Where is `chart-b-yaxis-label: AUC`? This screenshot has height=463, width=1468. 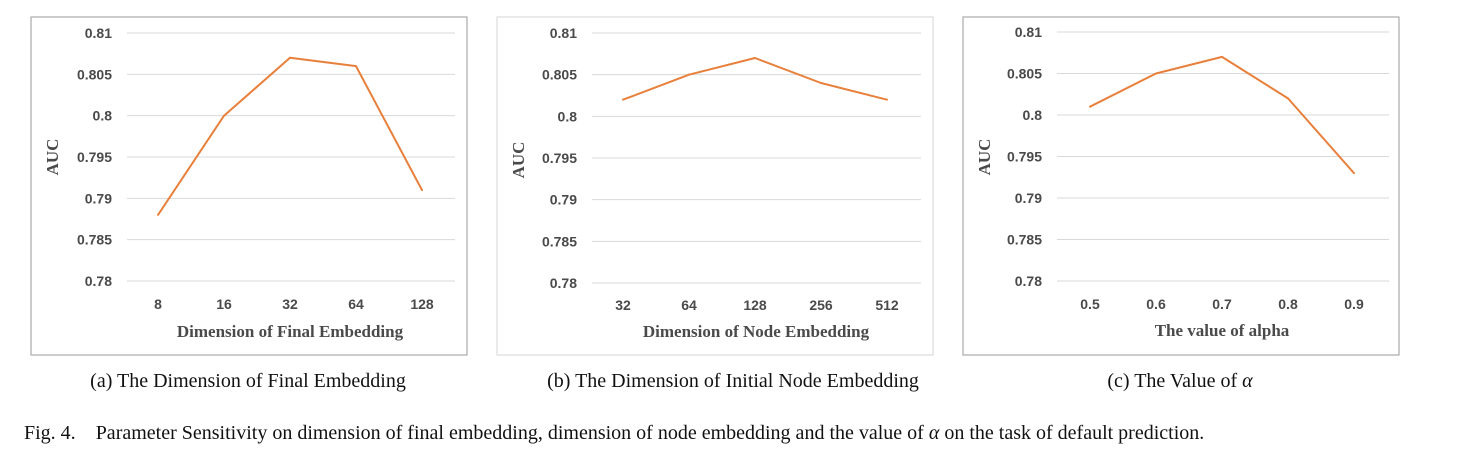 chart-b-yaxis-label: AUC is located at coordinates (518, 160).